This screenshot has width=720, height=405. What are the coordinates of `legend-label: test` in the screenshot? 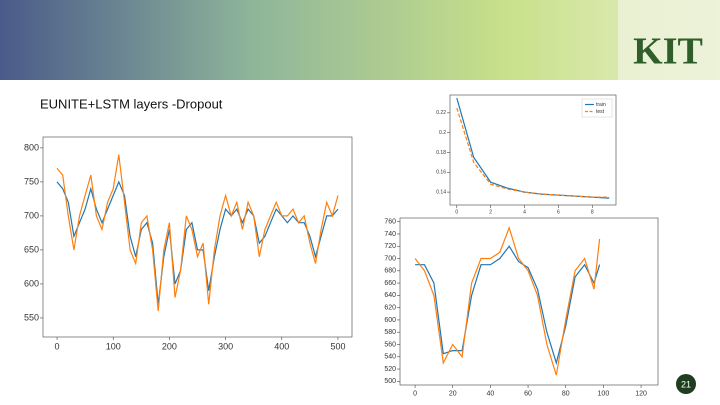 It's located at (600, 112).